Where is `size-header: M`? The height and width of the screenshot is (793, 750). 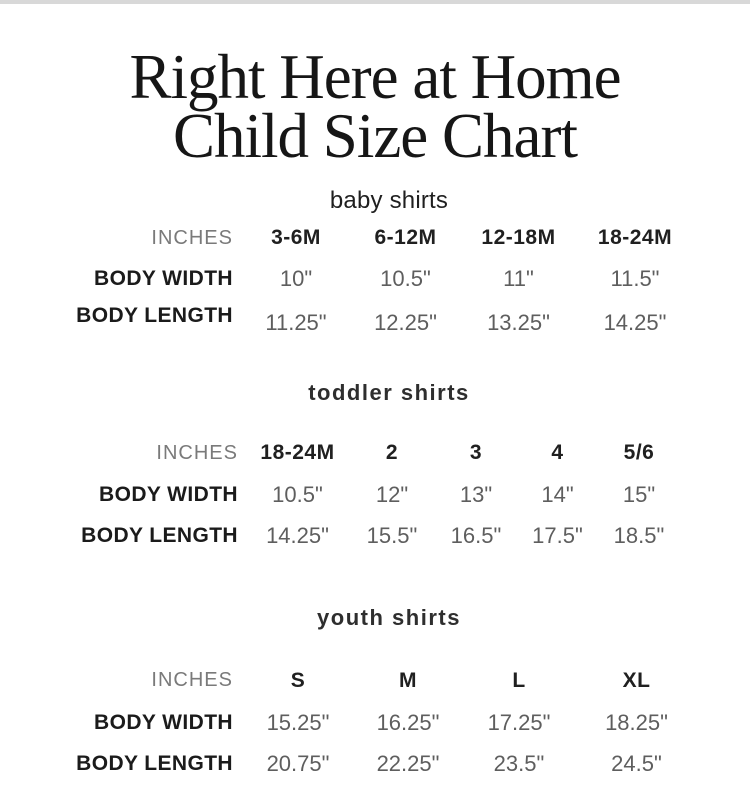
size-header: M is located at coordinates (408, 680).